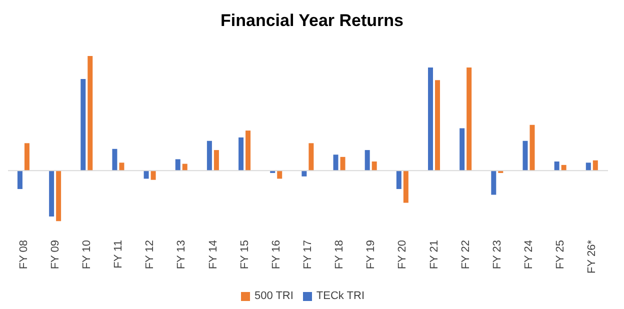 The width and height of the screenshot is (624, 309). What do you see at coordinates (340, 255) in the screenshot?
I see `x-tick-label: FY 18` at bounding box center [340, 255].